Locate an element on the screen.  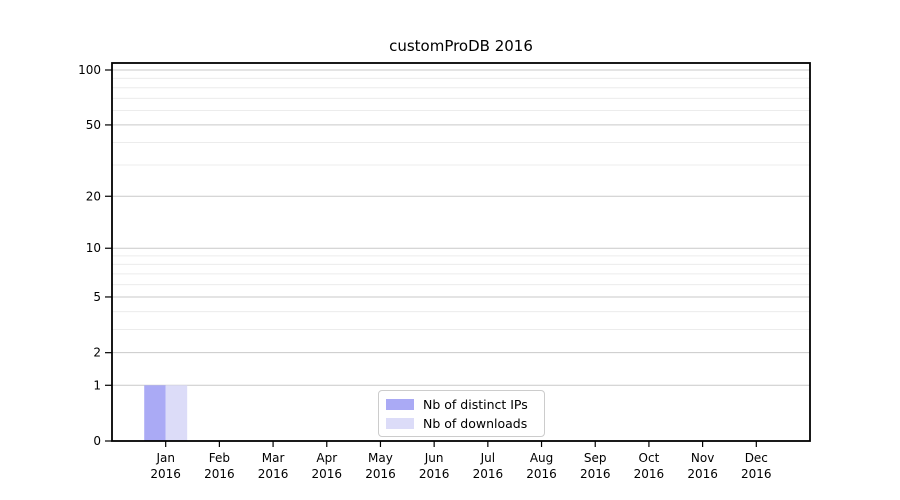
x-tick-label-month: Jul is located at coordinates (487, 458).